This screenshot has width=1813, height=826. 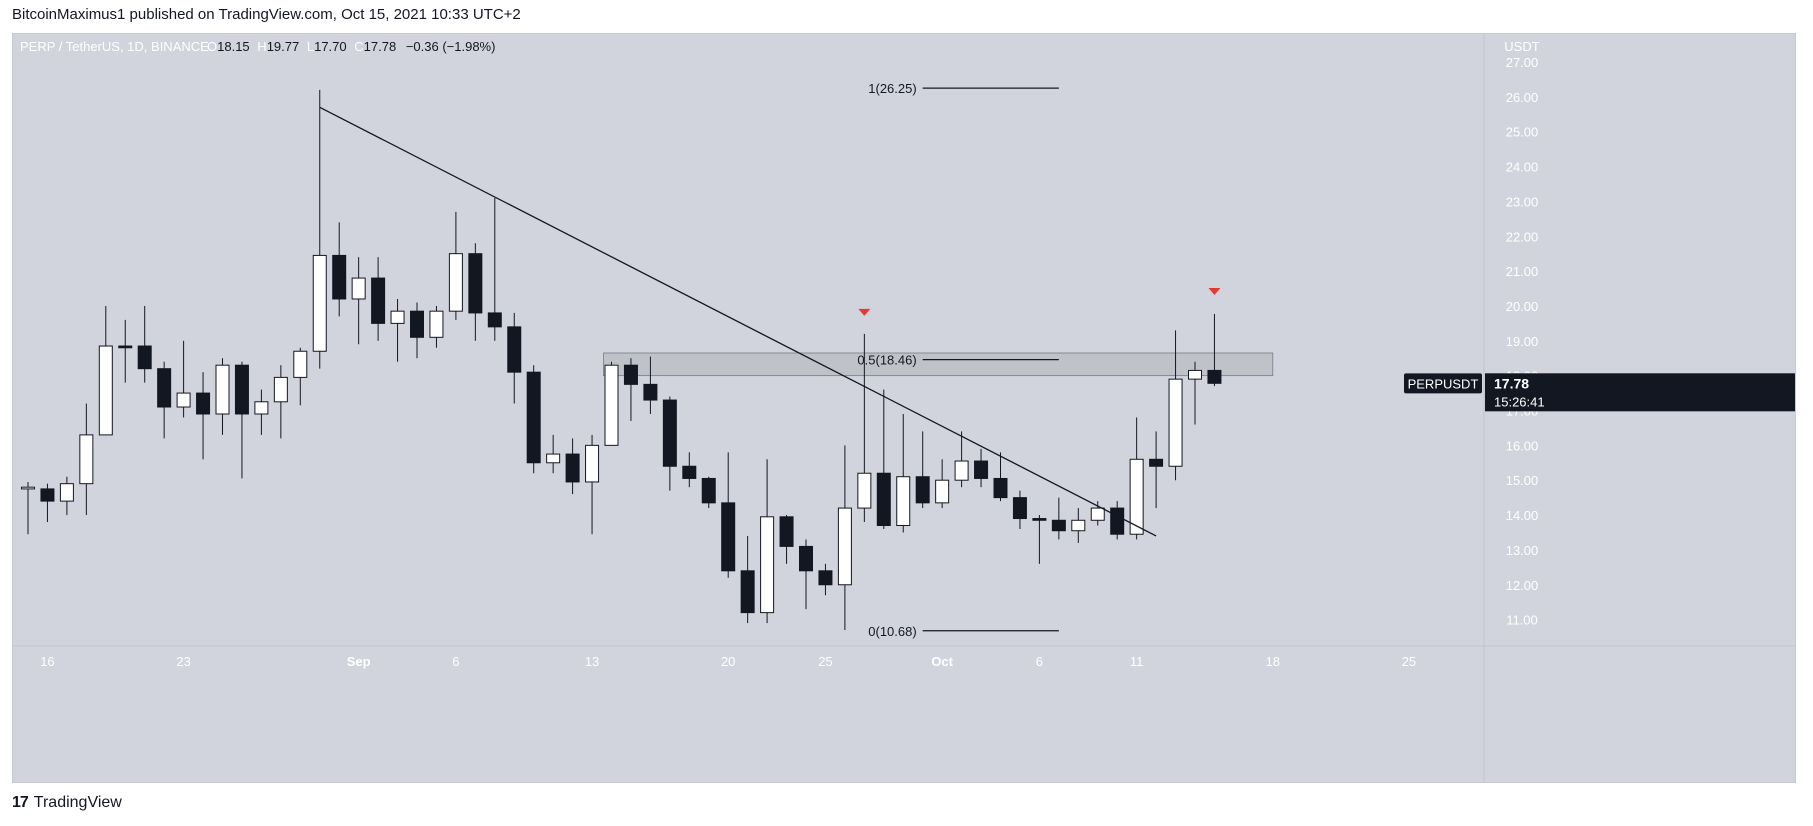 I want to click on x-tick-label: Oct, so click(x=942, y=661).